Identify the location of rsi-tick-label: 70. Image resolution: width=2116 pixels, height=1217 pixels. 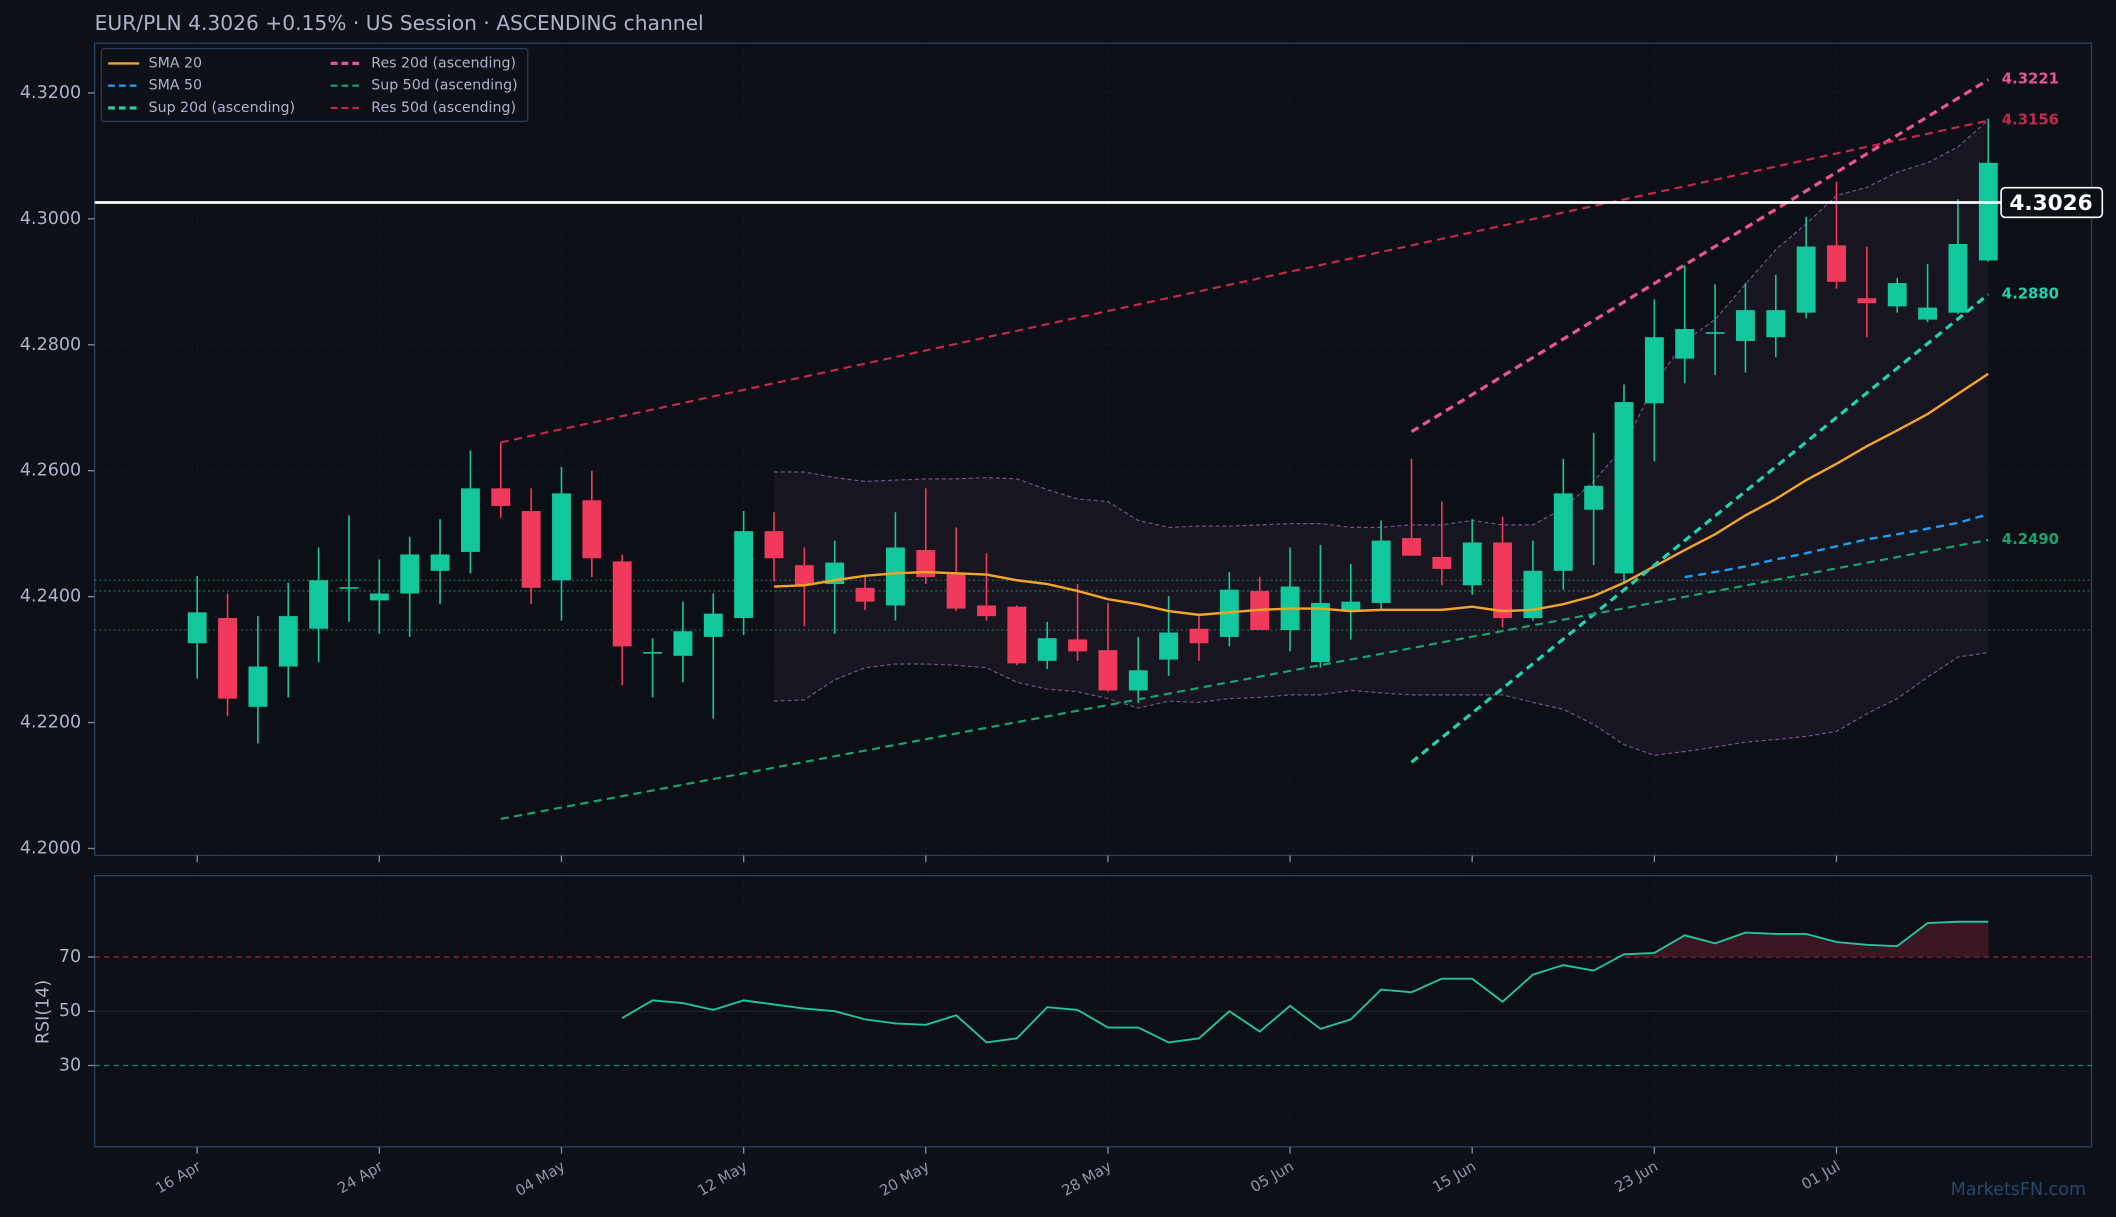
(70, 957).